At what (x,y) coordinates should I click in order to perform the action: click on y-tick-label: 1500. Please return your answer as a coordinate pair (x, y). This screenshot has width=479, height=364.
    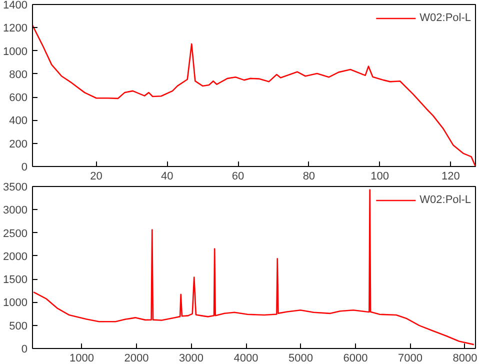
    Looking at the image, I should click on (15, 280).